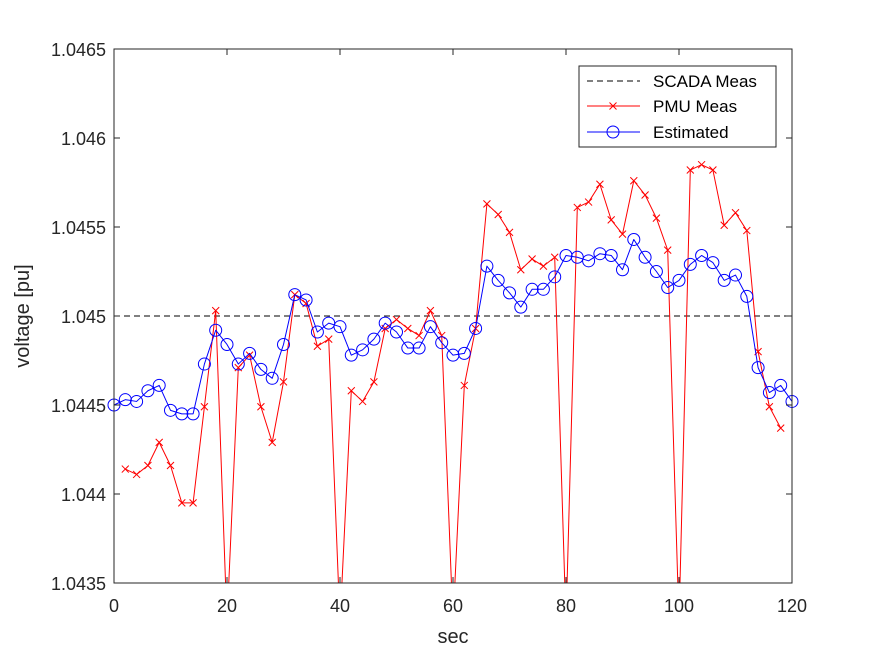 This screenshot has height=656, width=875. I want to click on legend: SCADA Meas PMU Meas Estimated, so click(677, 106).